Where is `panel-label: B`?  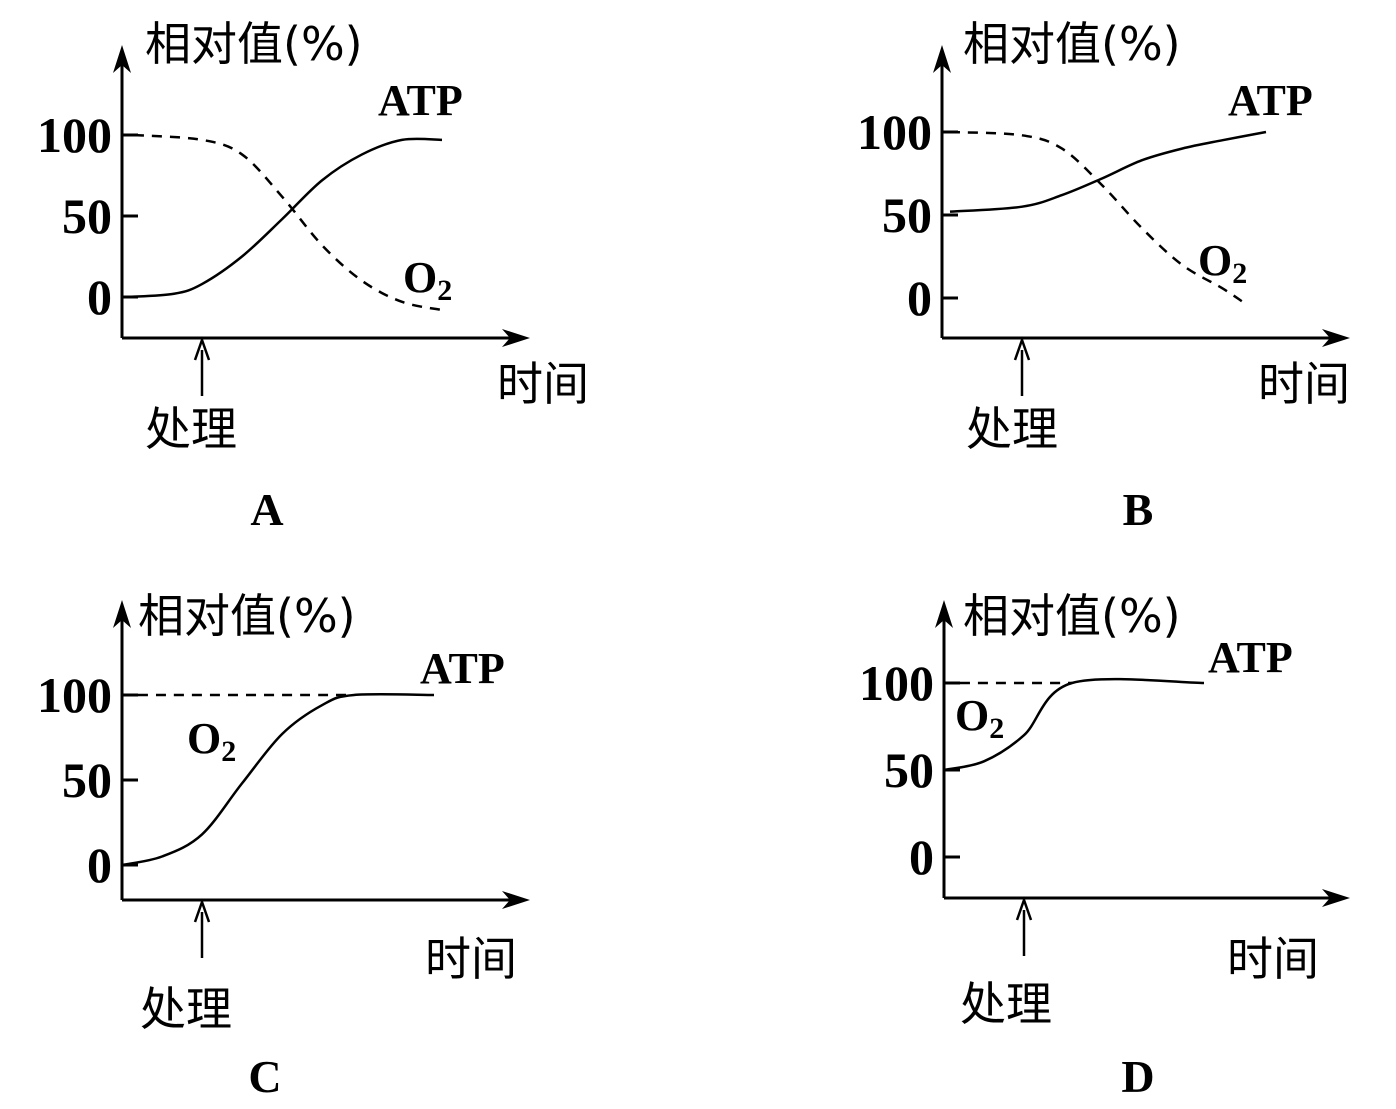 panel-label: B is located at coordinates (1138, 509).